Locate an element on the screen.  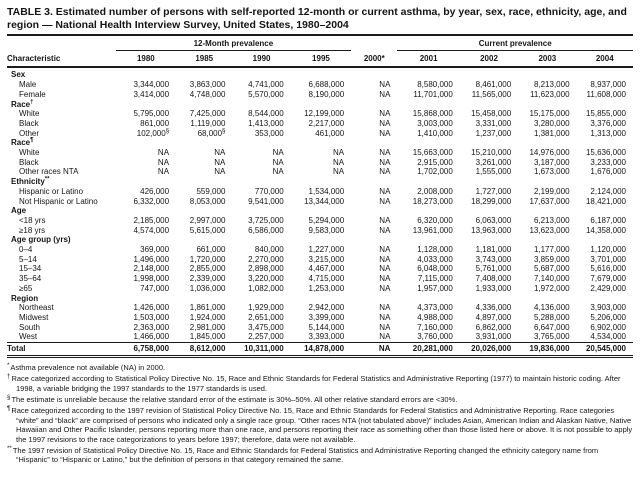
value-cell: 6,187,000 is located at coordinates (608, 220).